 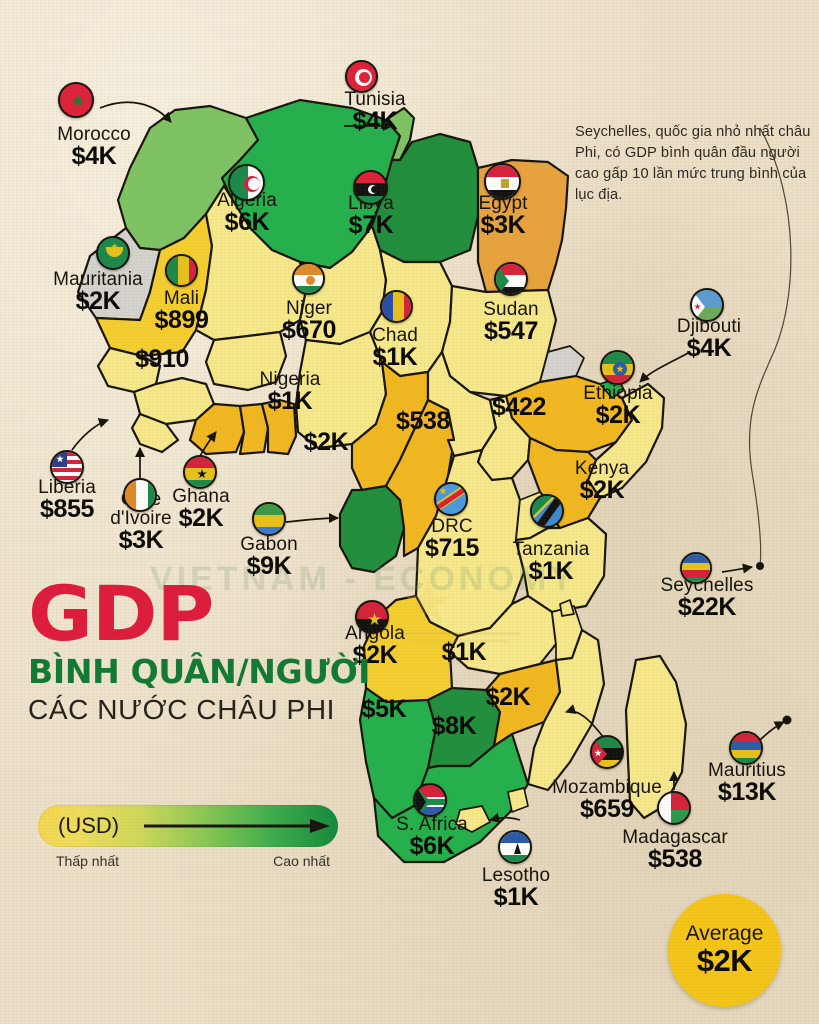 I want to click on average-badge: Average $2K, so click(x=724, y=950).